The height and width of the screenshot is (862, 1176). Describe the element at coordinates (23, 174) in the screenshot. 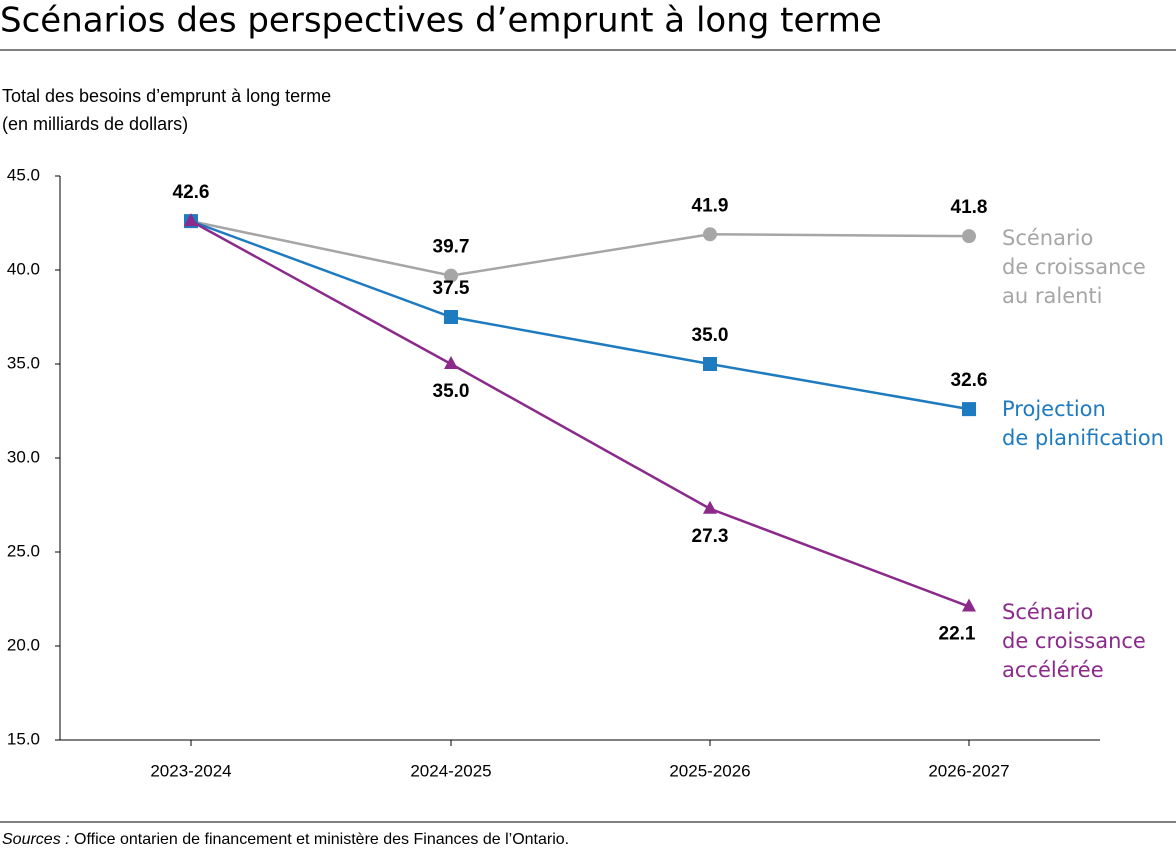

I see `y-tick-label: 45.0` at that location.